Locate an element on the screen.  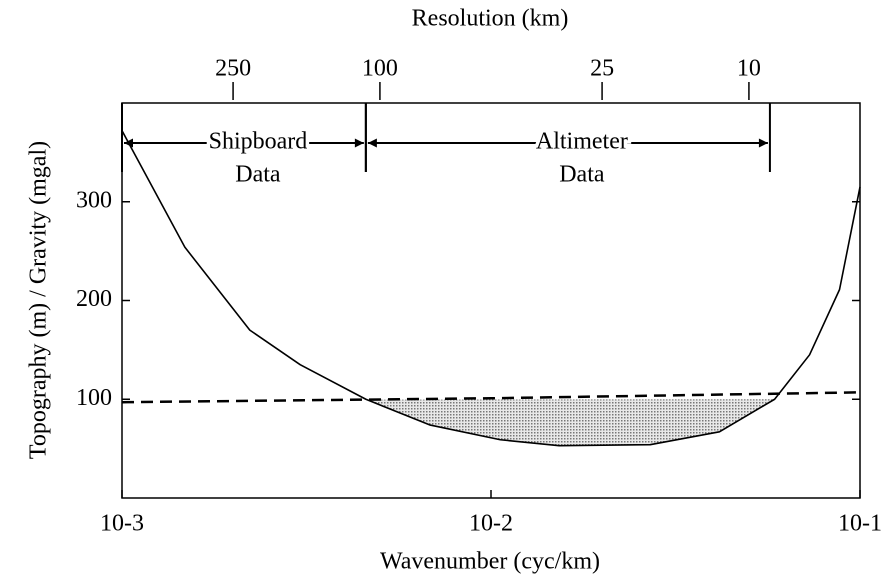
region-label: Altimeter is located at coordinates (582, 142).